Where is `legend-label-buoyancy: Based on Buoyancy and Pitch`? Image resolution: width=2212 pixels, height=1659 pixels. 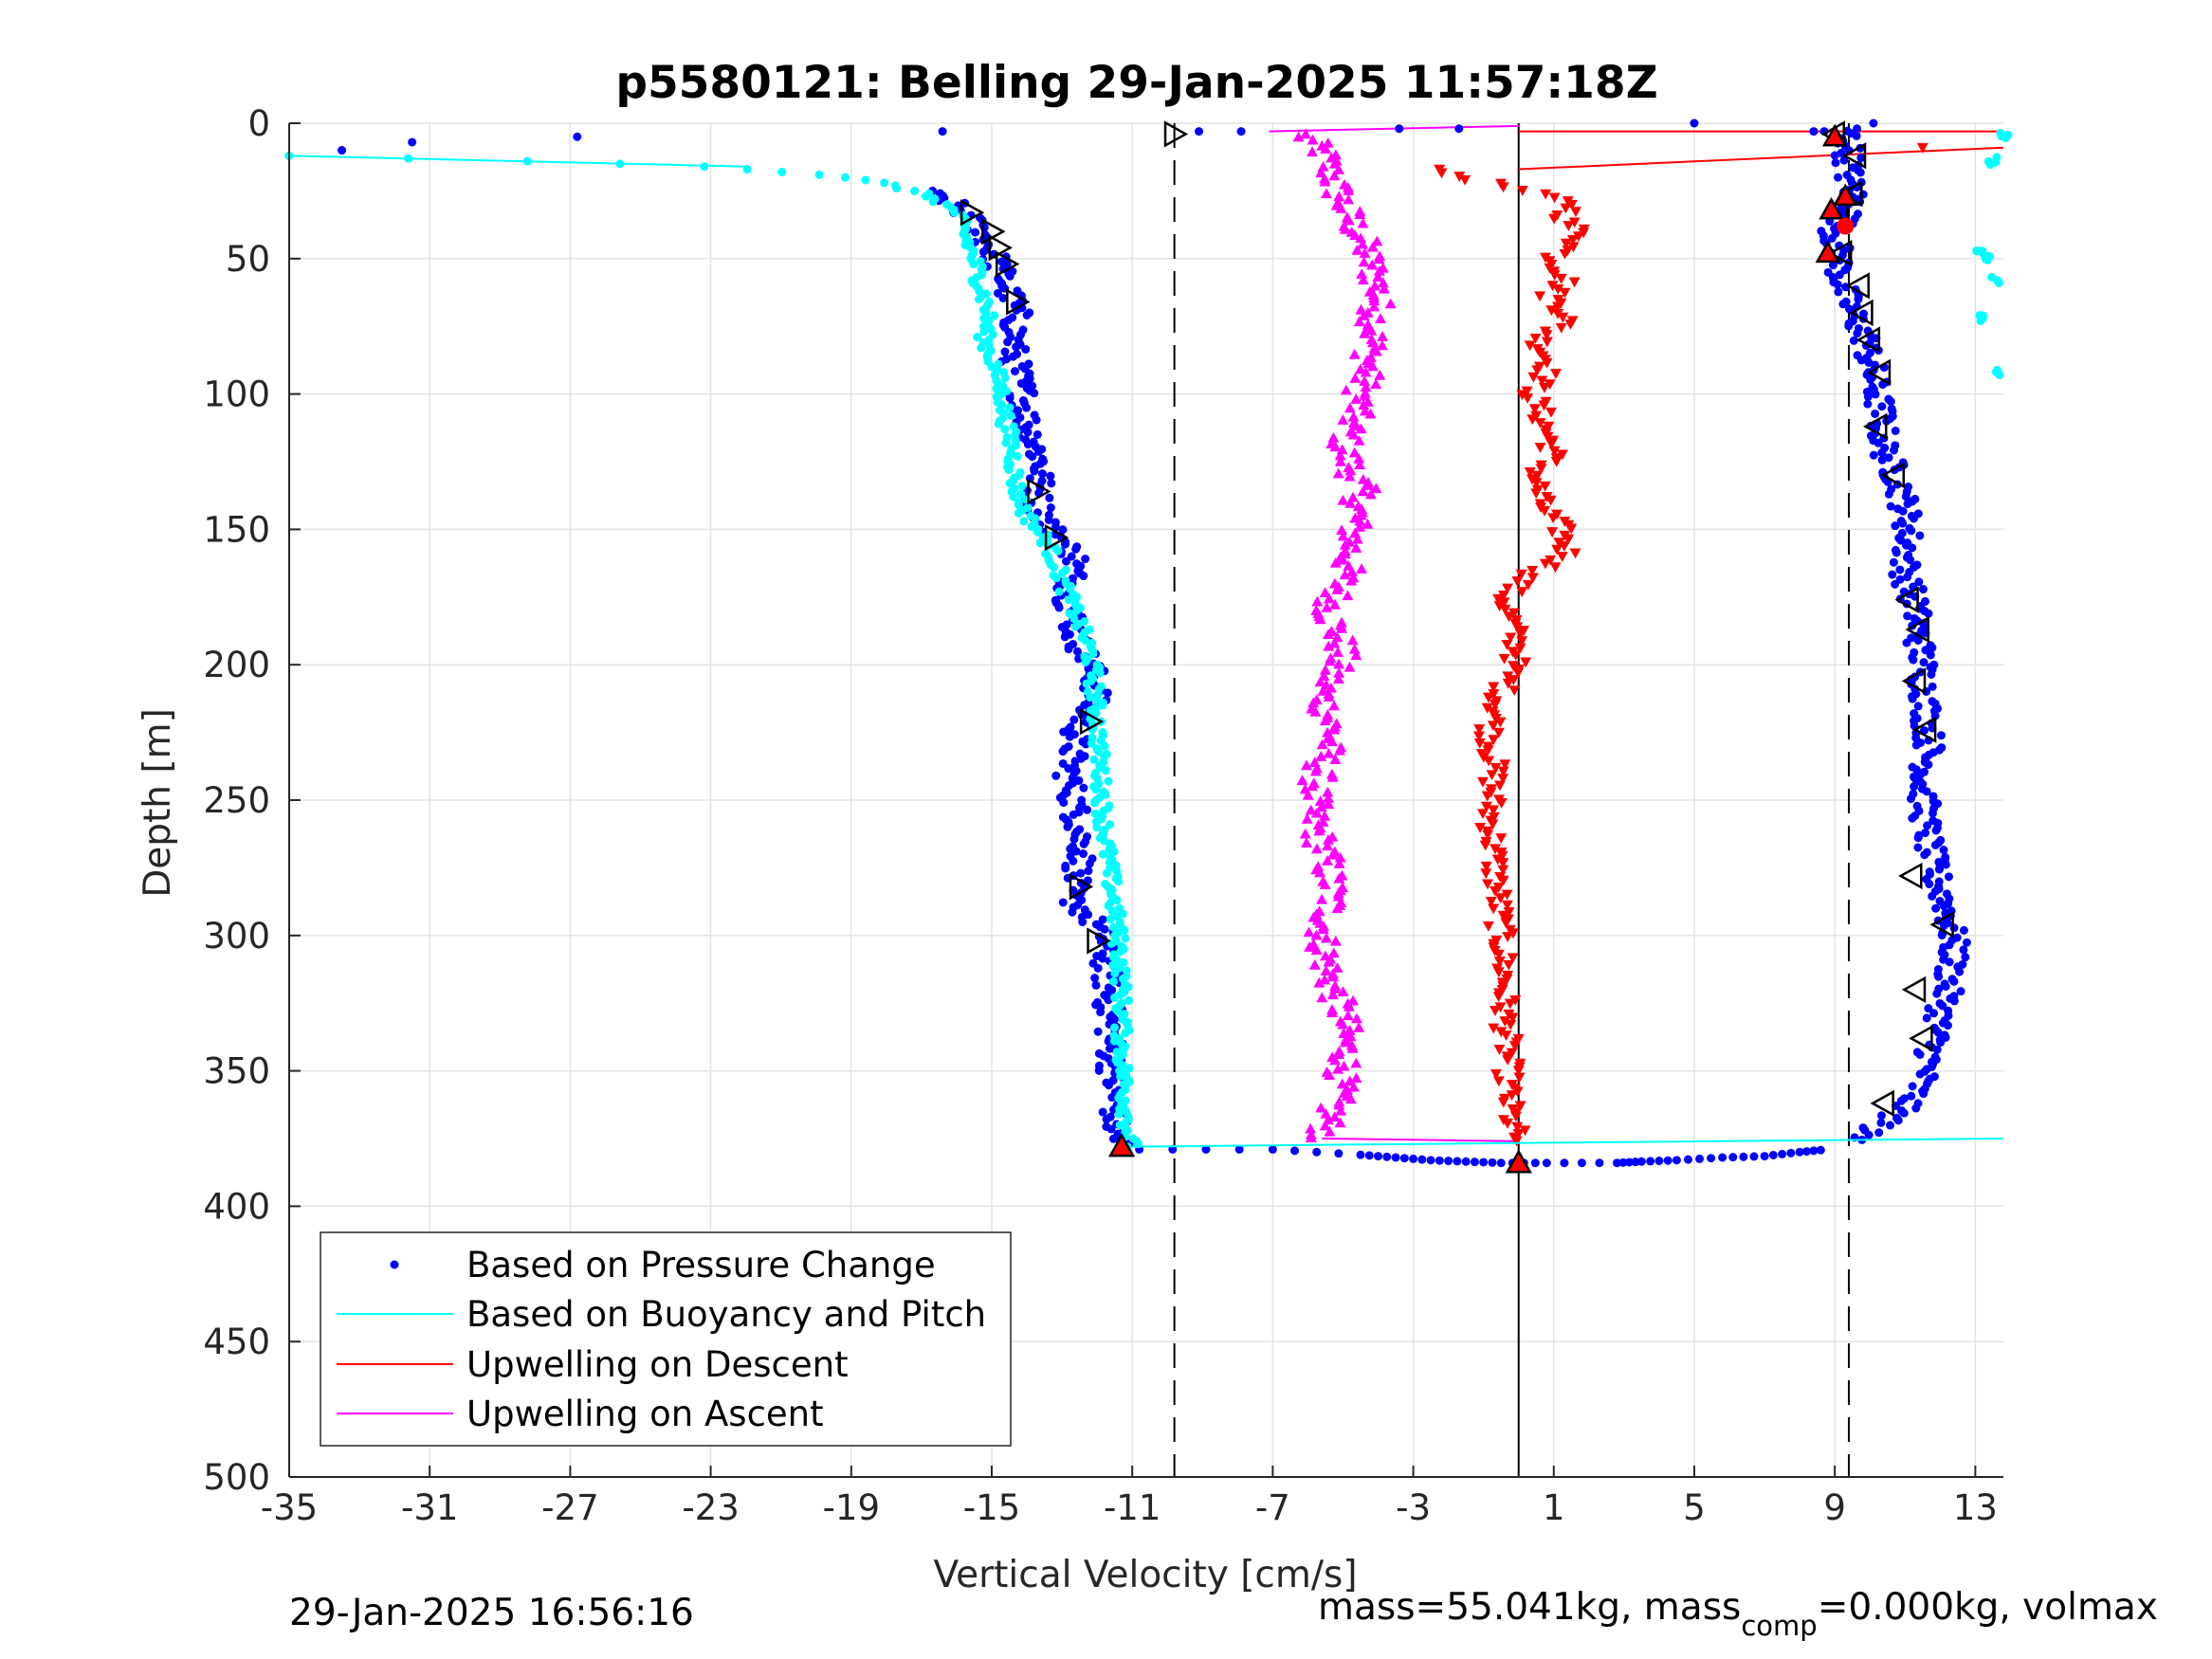 legend-label-buoyancy: Based on Buoyancy and Pitch is located at coordinates (726, 1314).